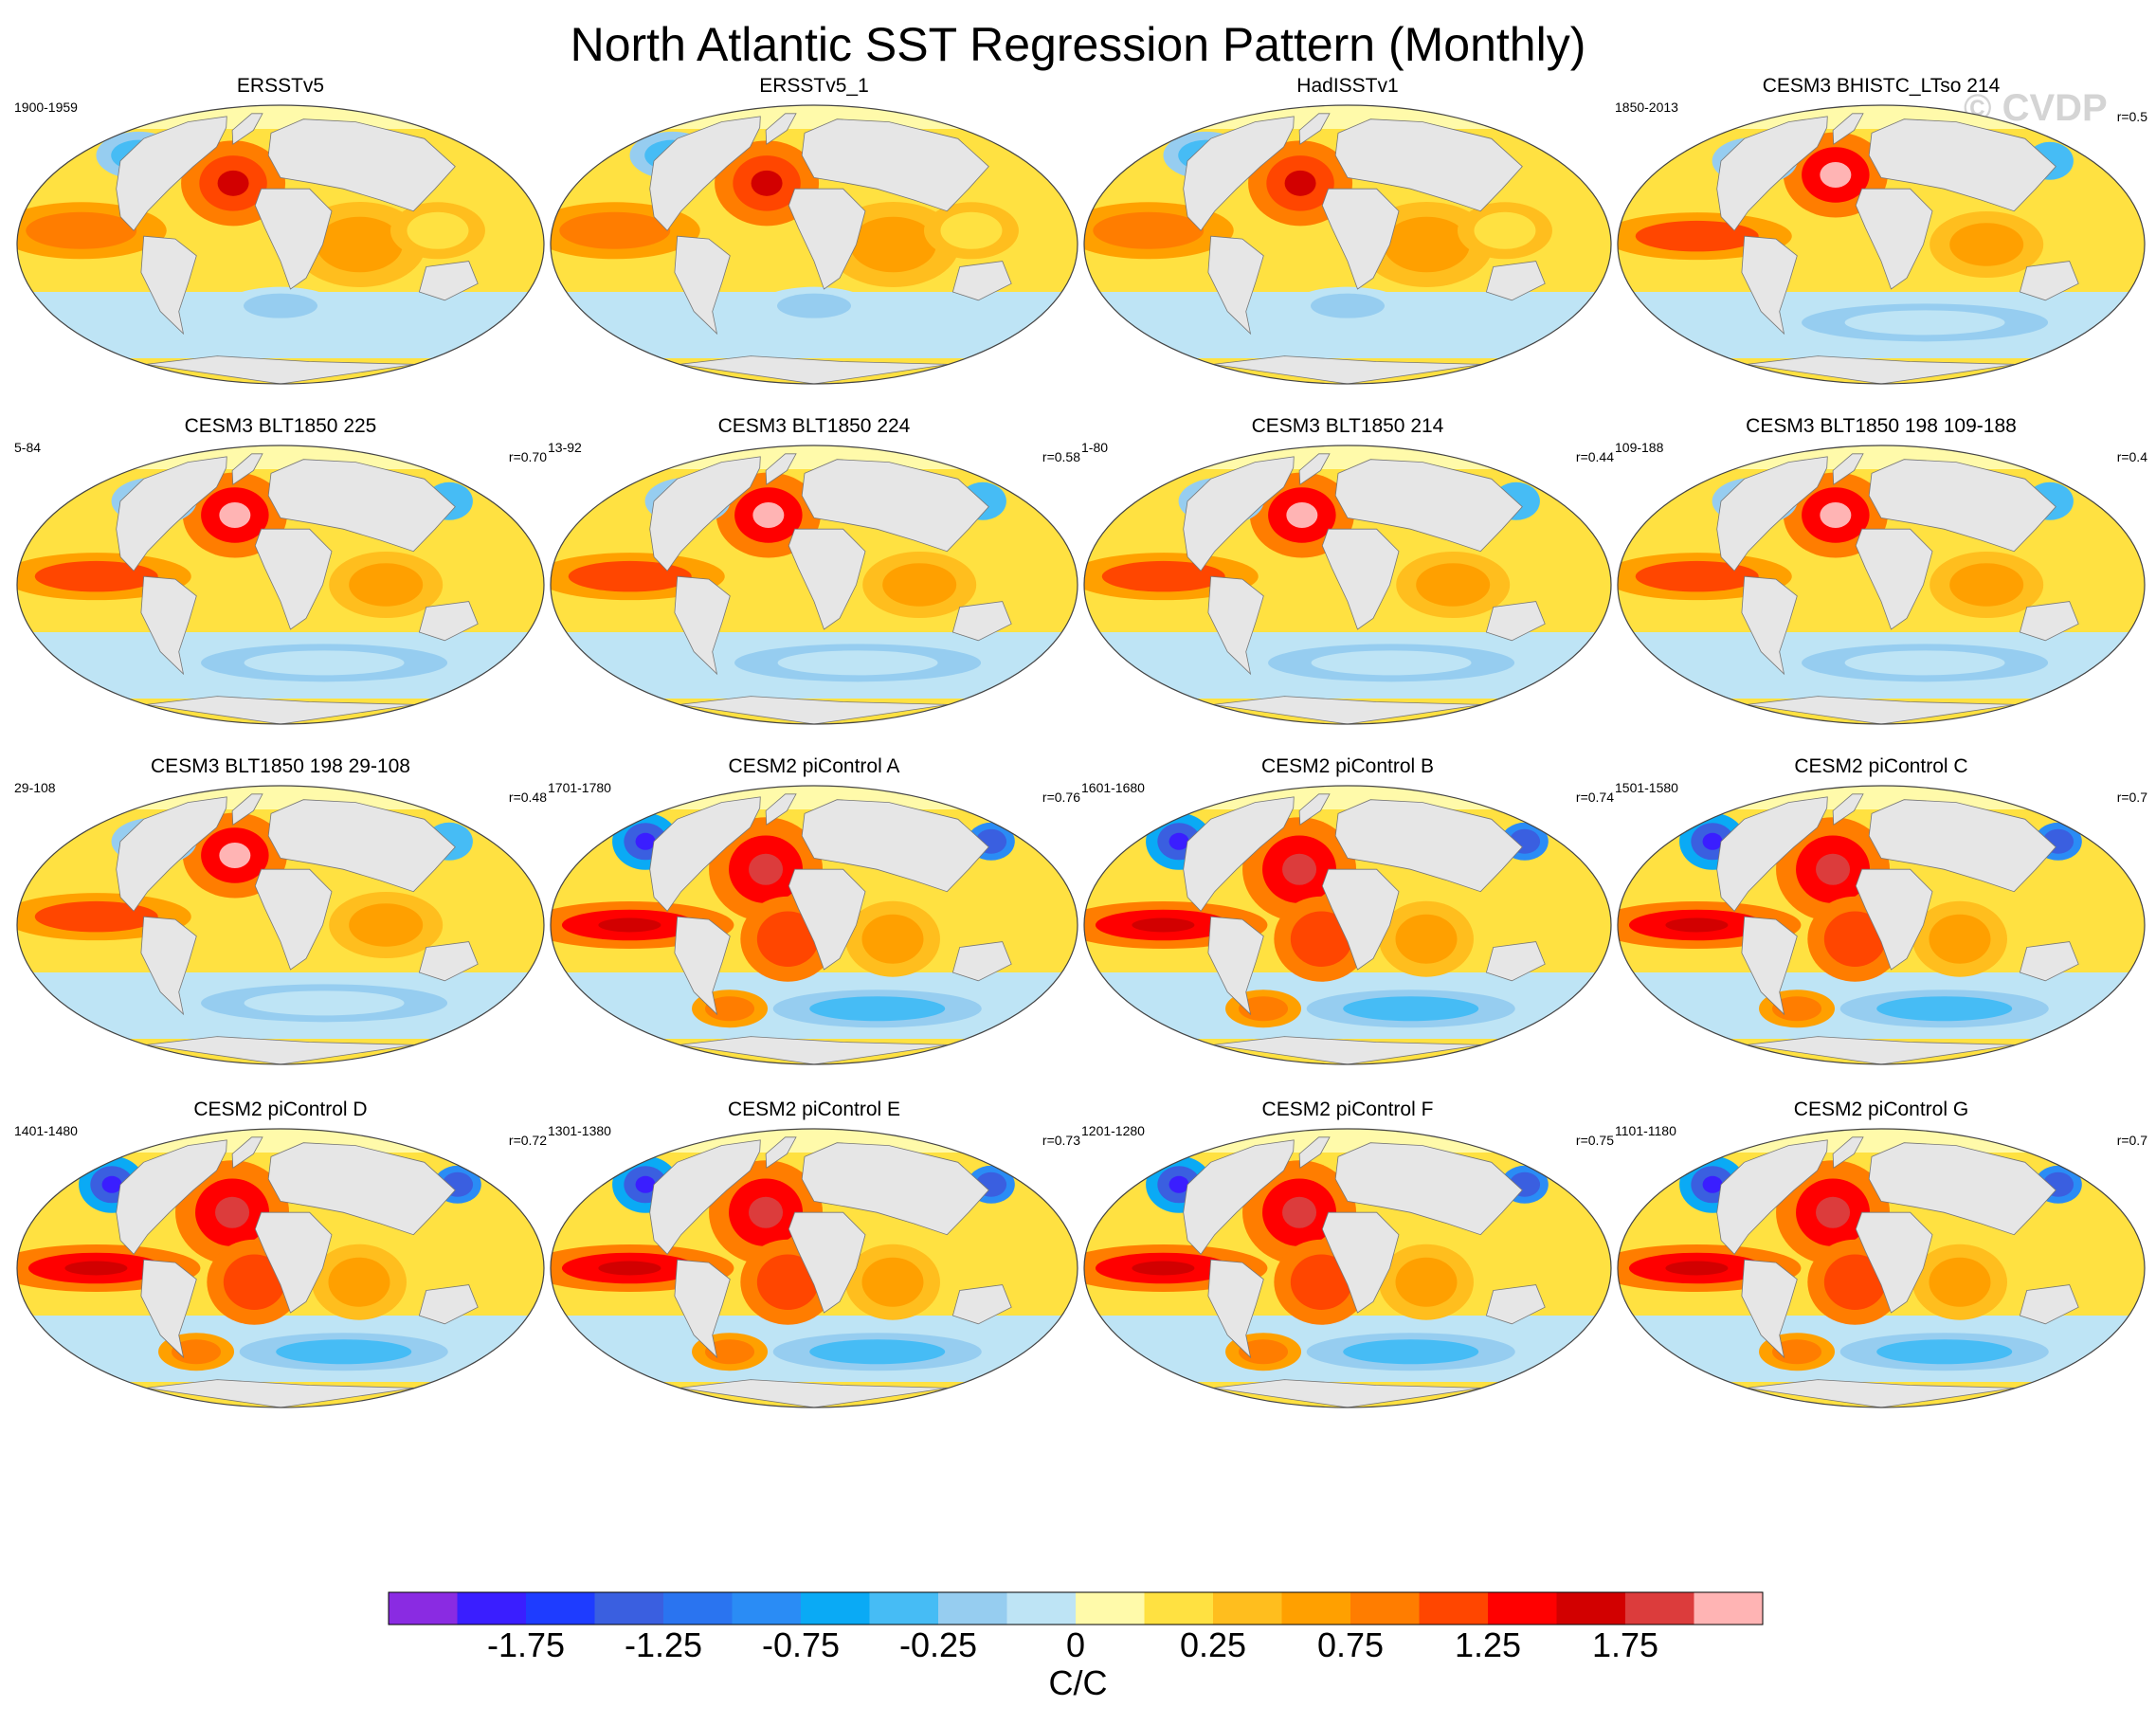 The width and height of the screenshot is (2156, 1725). Describe the element at coordinates (1595, 797) in the screenshot. I see `panel-correlation: r=0.74` at that location.